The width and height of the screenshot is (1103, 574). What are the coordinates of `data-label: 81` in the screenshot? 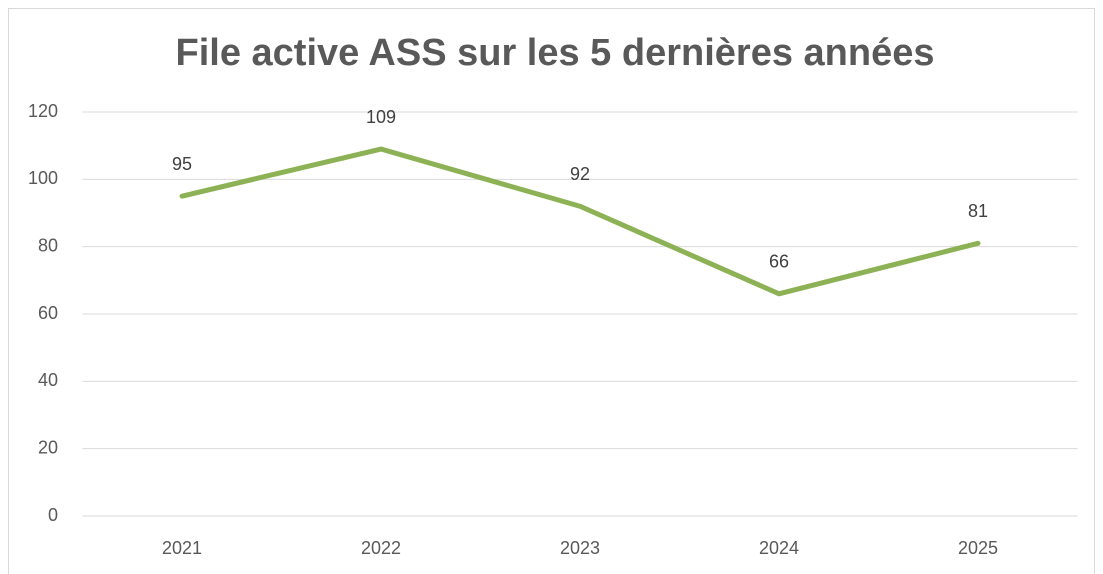 It's located at (978, 211).